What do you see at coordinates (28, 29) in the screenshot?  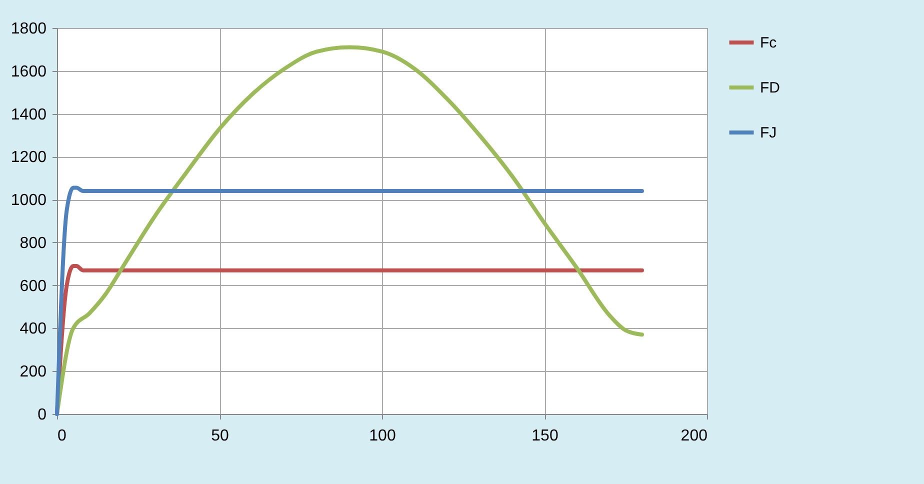 I see `y-tick-label: 1800` at bounding box center [28, 29].